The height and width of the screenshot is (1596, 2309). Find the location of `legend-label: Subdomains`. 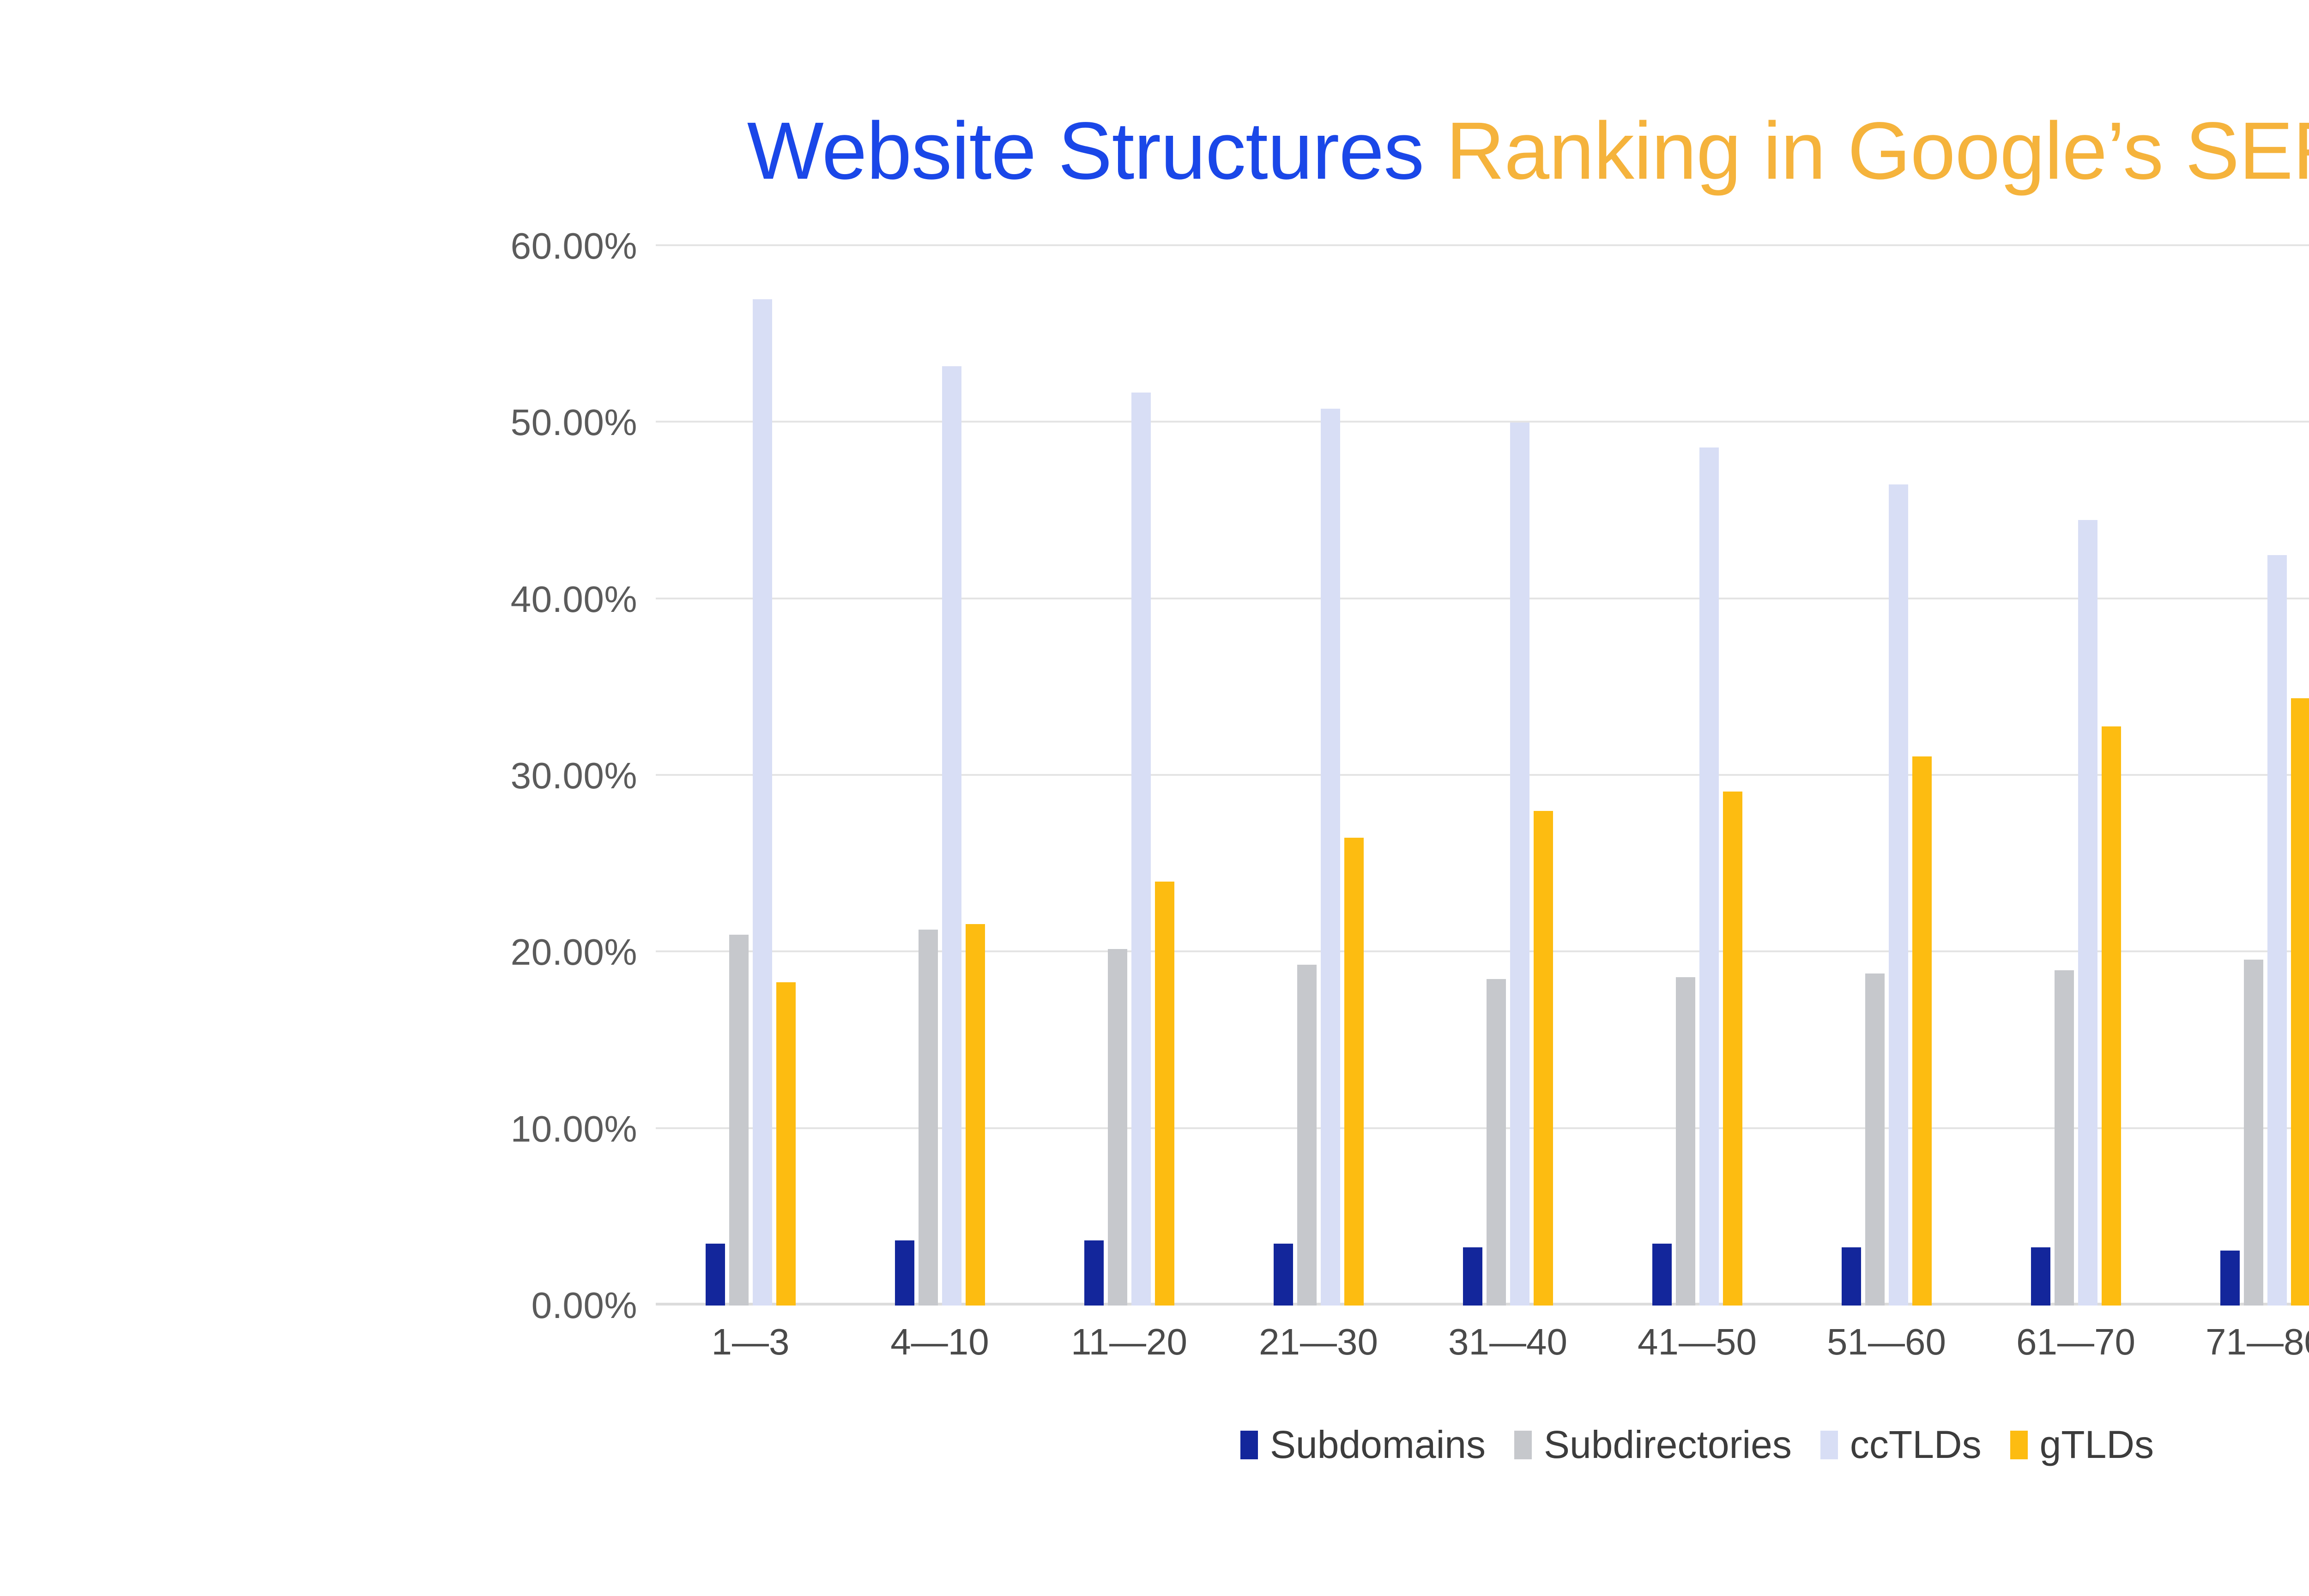

legend-label: Subdomains is located at coordinates (1378, 1444).